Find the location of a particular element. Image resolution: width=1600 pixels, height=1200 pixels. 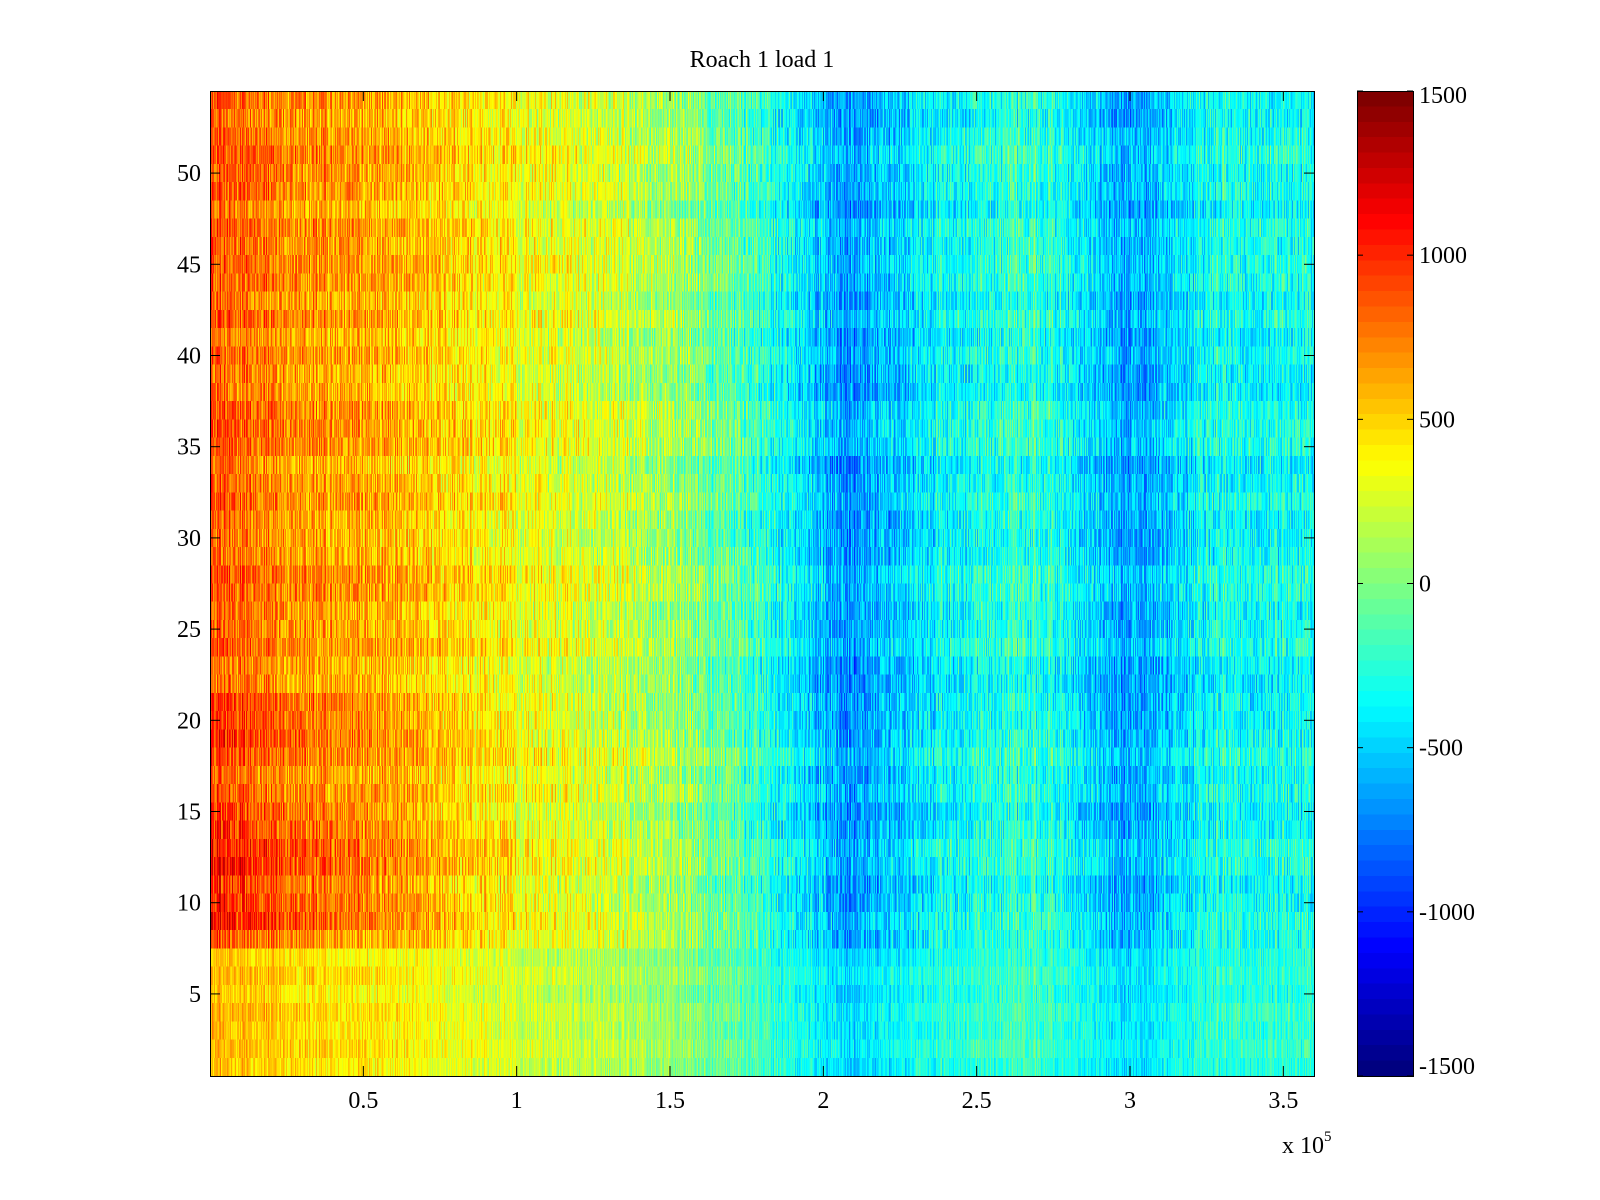

x-axis-multiplier-base: x 10 is located at coordinates (1303, 1146).